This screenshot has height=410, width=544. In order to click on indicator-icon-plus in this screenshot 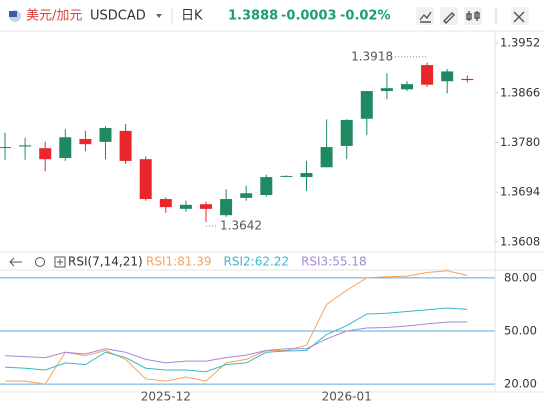, I will do `click(60, 262)`.